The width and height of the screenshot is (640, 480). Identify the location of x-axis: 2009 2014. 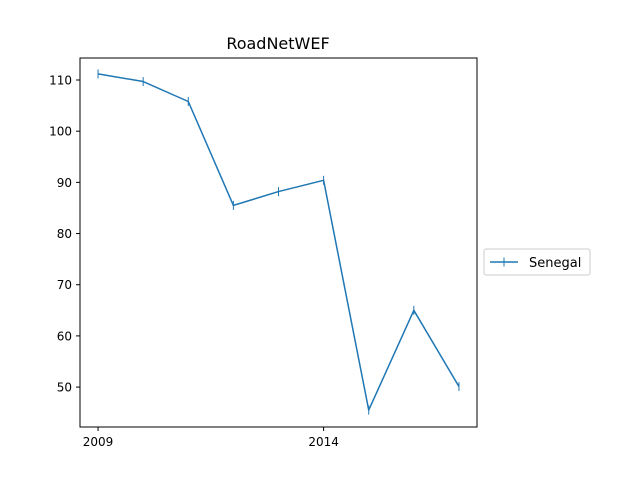
(211, 438).